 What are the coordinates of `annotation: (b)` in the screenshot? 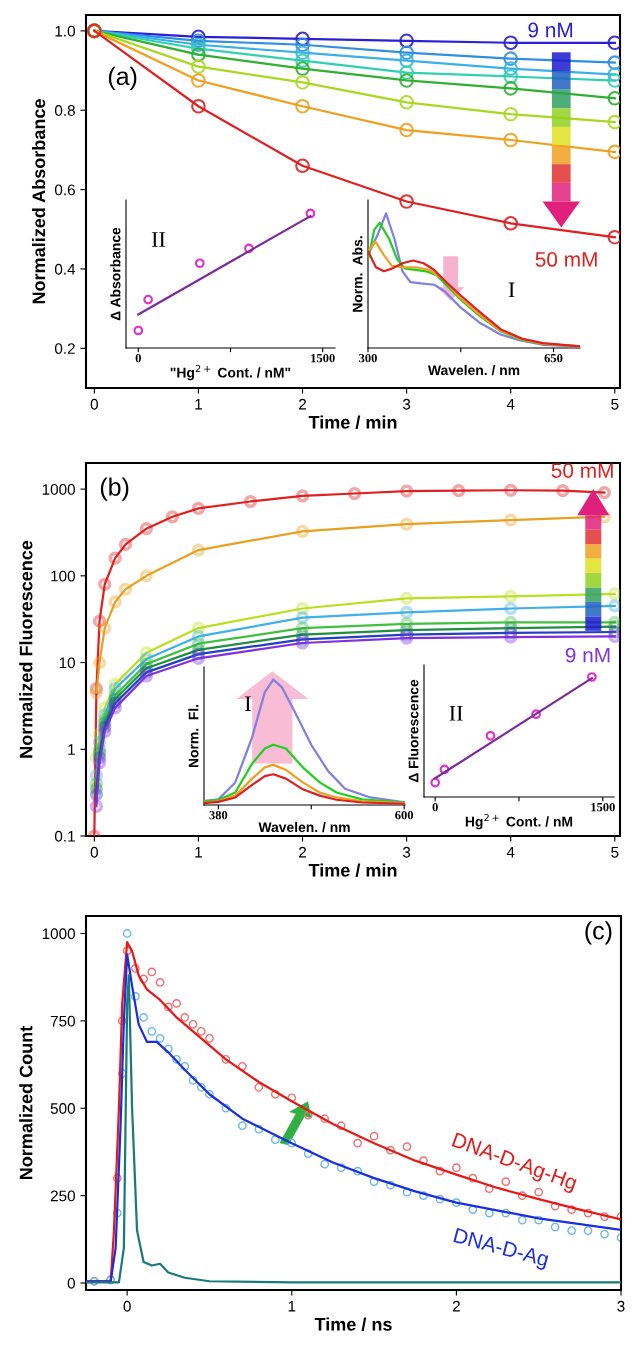 It's located at (114, 489).